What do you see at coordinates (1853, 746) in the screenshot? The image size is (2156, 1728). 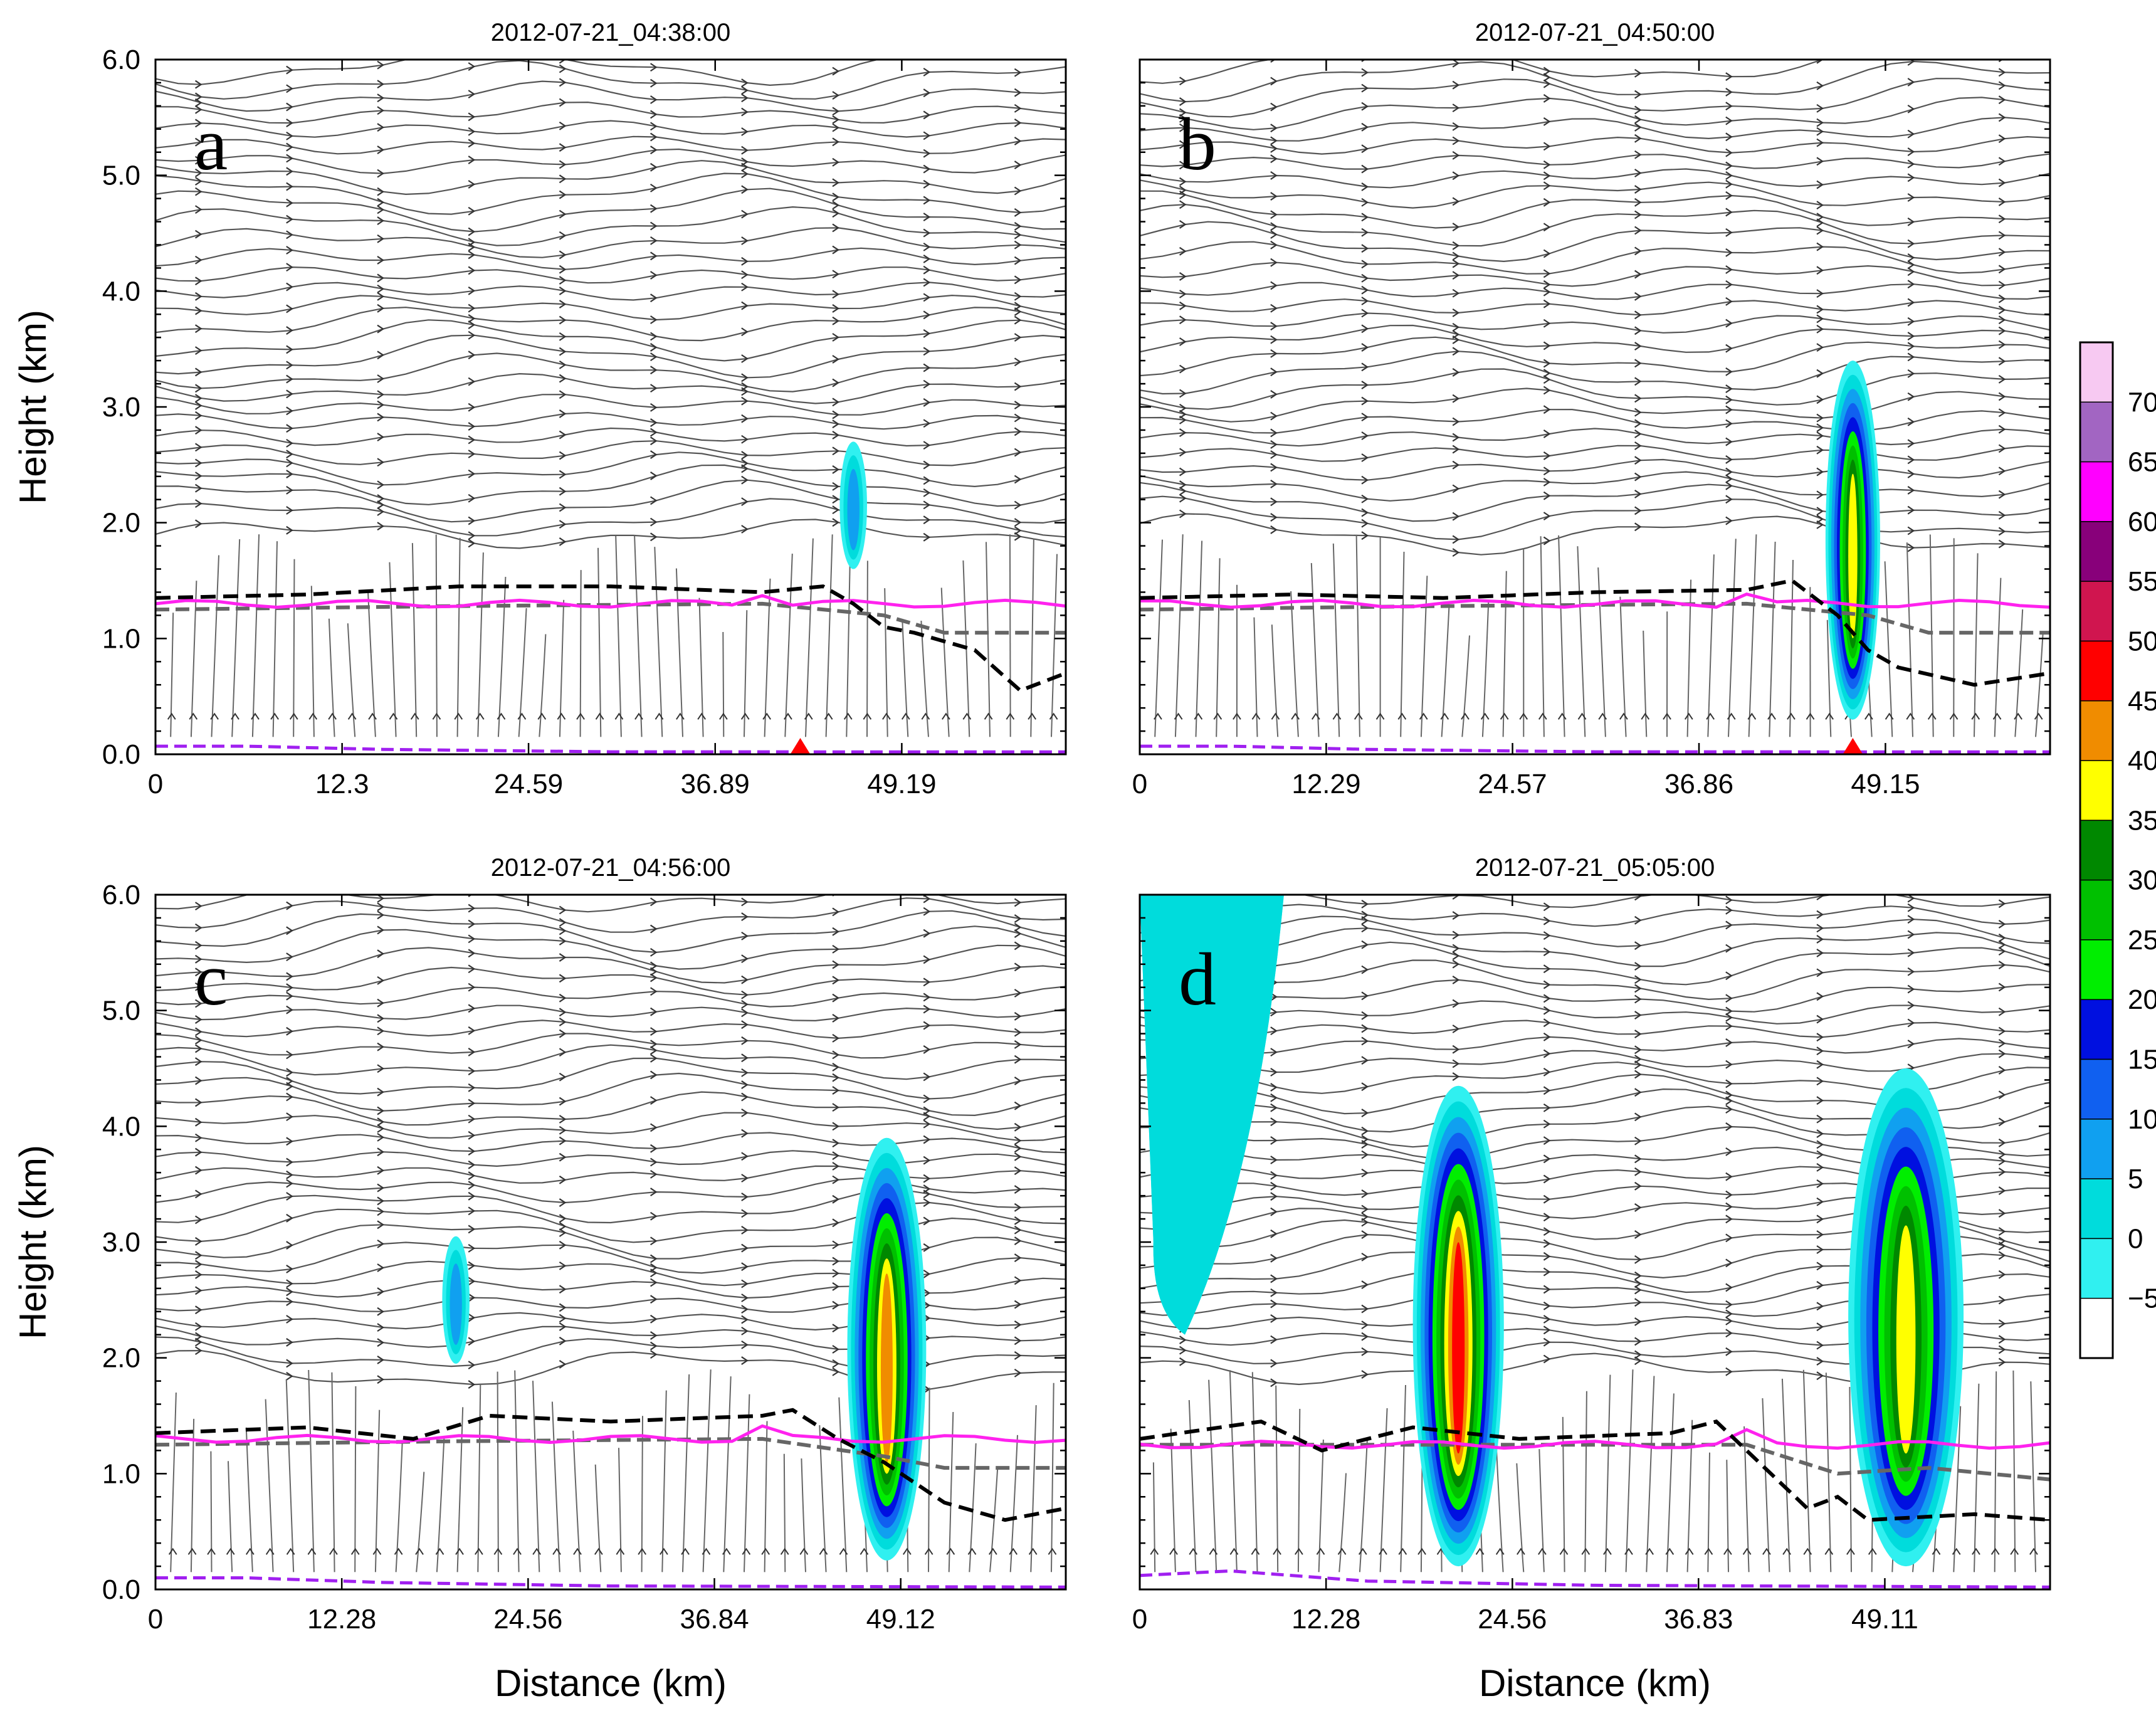 I see `location-marker` at bounding box center [1853, 746].